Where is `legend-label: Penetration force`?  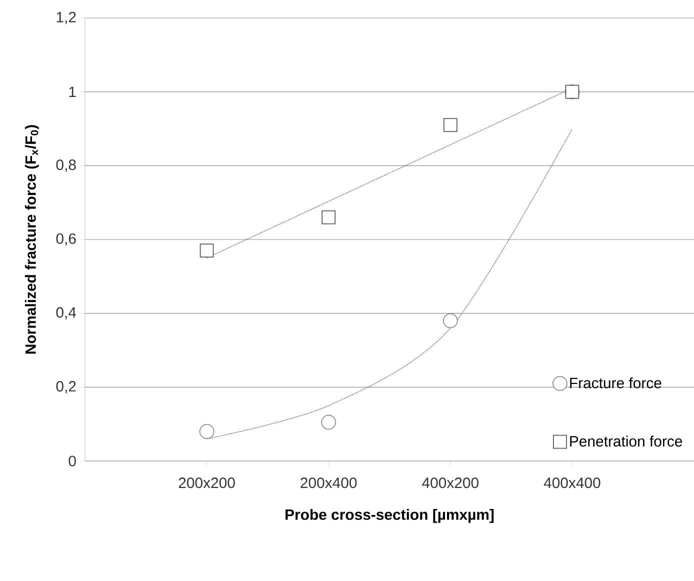 legend-label: Penetration force is located at coordinates (626, 441).